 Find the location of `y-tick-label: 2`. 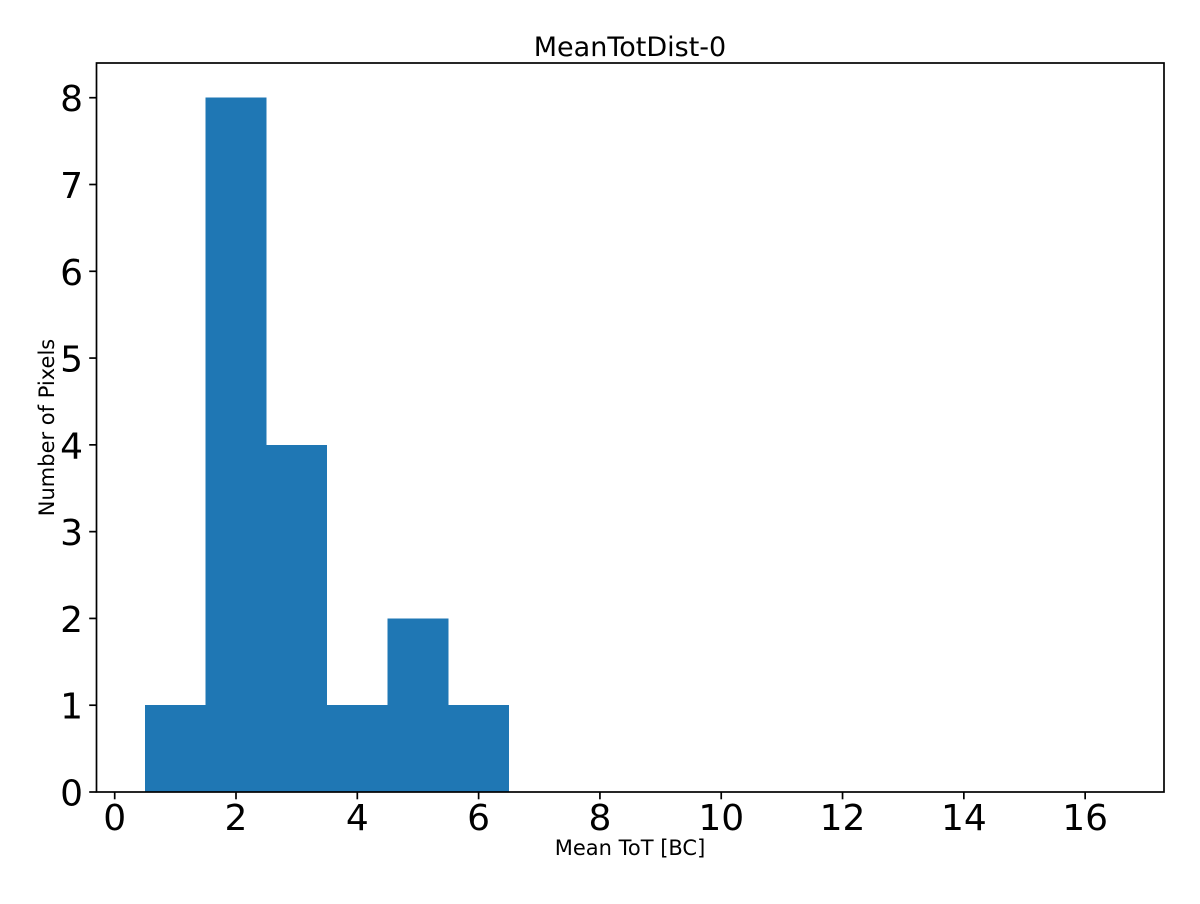

y-tick-label: 2 is located at coordinates (71, 620).